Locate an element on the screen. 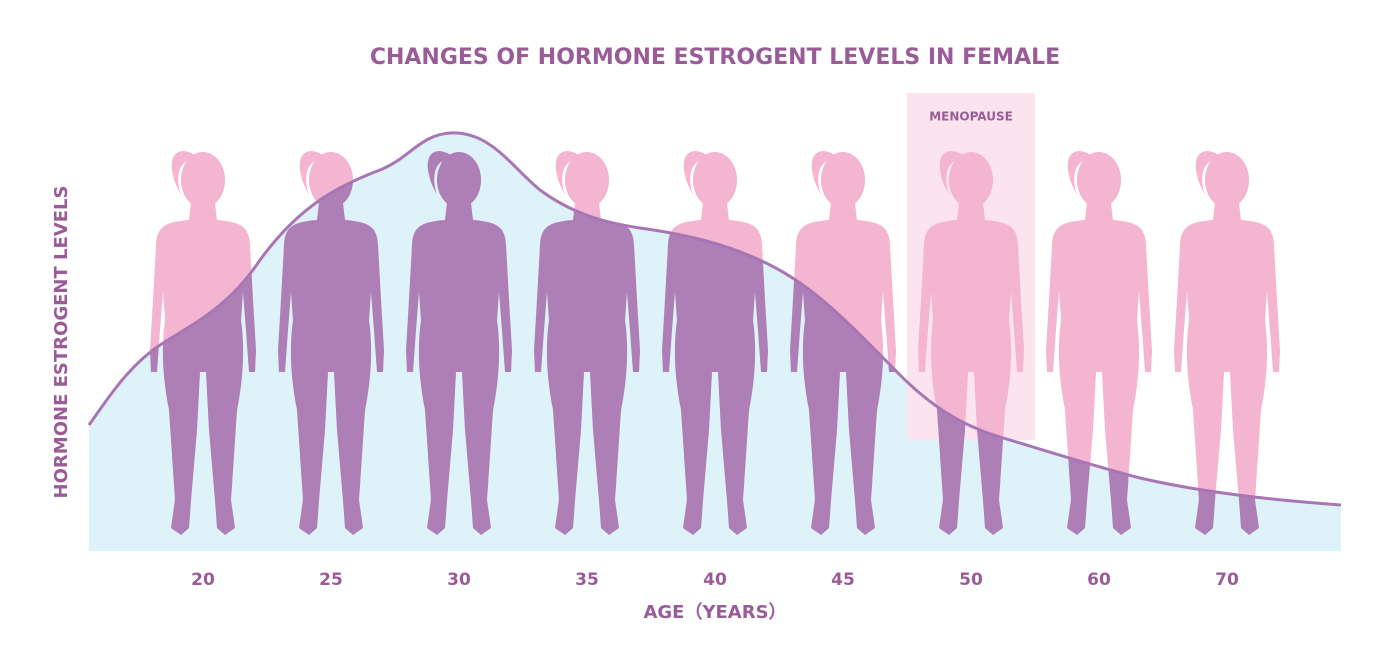  age-label: 70 is located at coordinates (1227, 580).